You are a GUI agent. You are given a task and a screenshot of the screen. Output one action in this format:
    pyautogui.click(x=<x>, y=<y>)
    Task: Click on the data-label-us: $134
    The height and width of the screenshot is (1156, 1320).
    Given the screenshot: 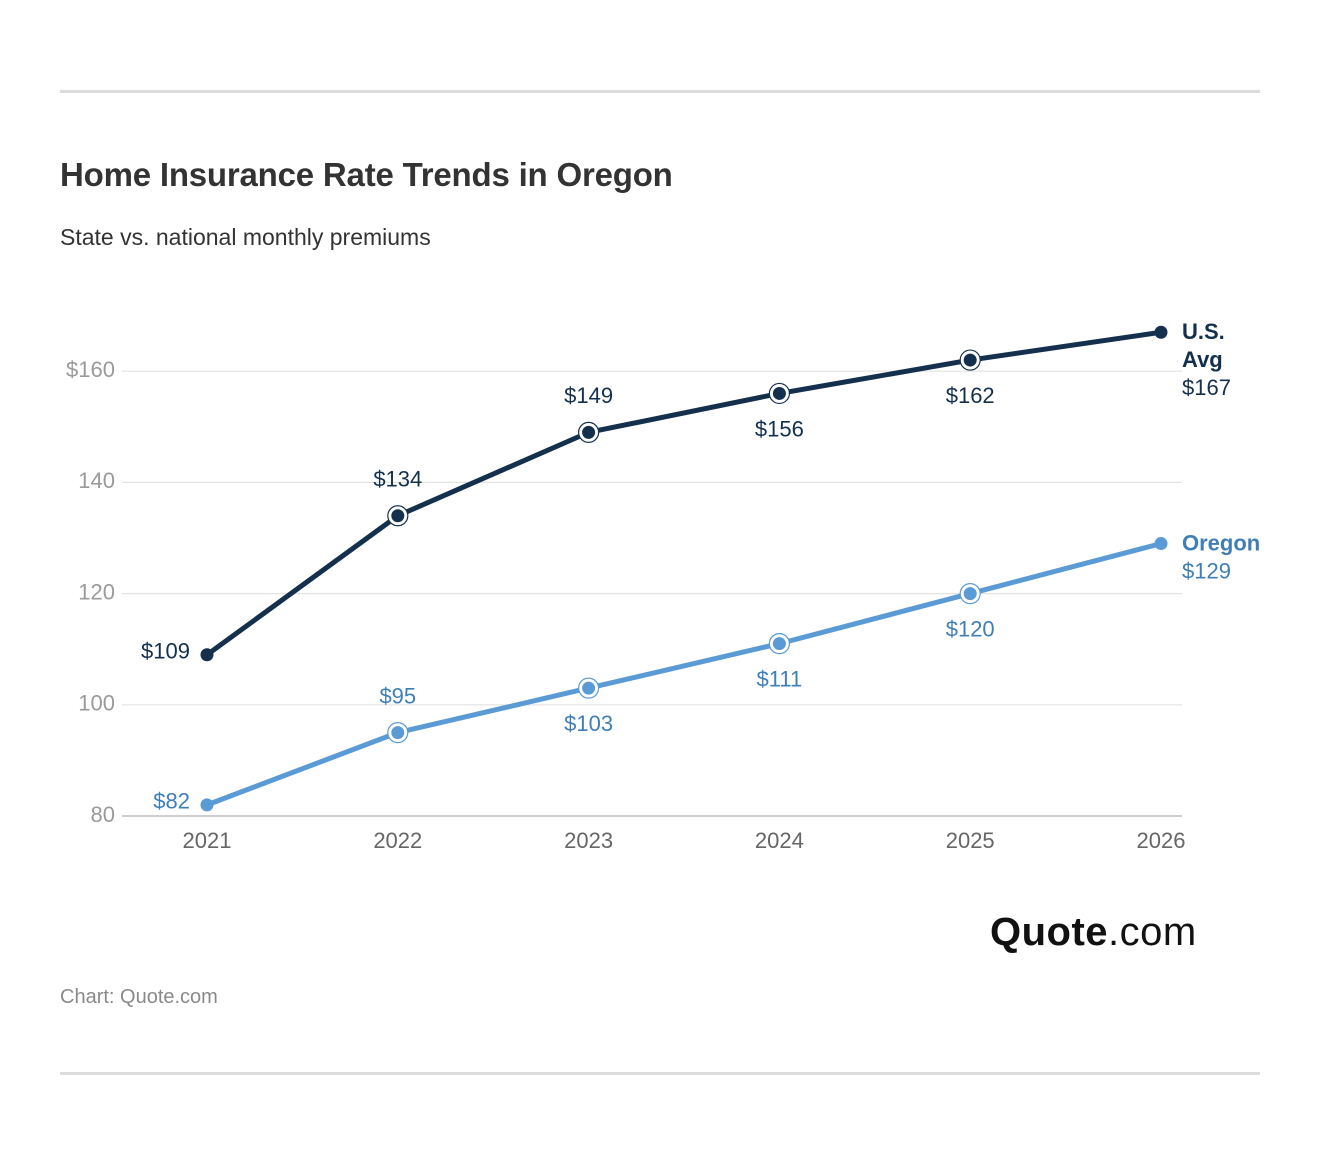 What is the action you would take?
    pyautogui.click(x=397, y=479)
    